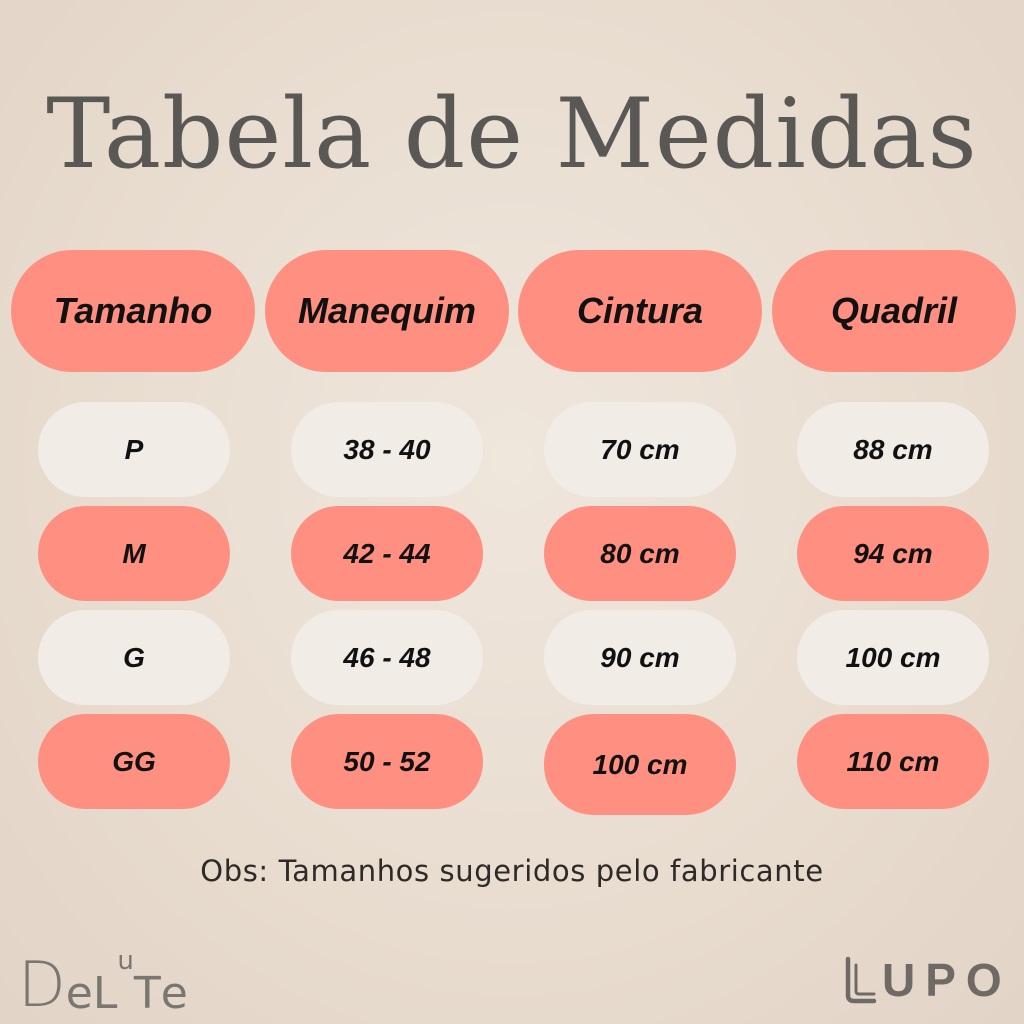 The width and height of the screenshot is (1024, 1024). What do you see at coordinates (133, 311) in the screenshot?
I see `header-tamanho: Tamanho` at bounding box center [133, 311].